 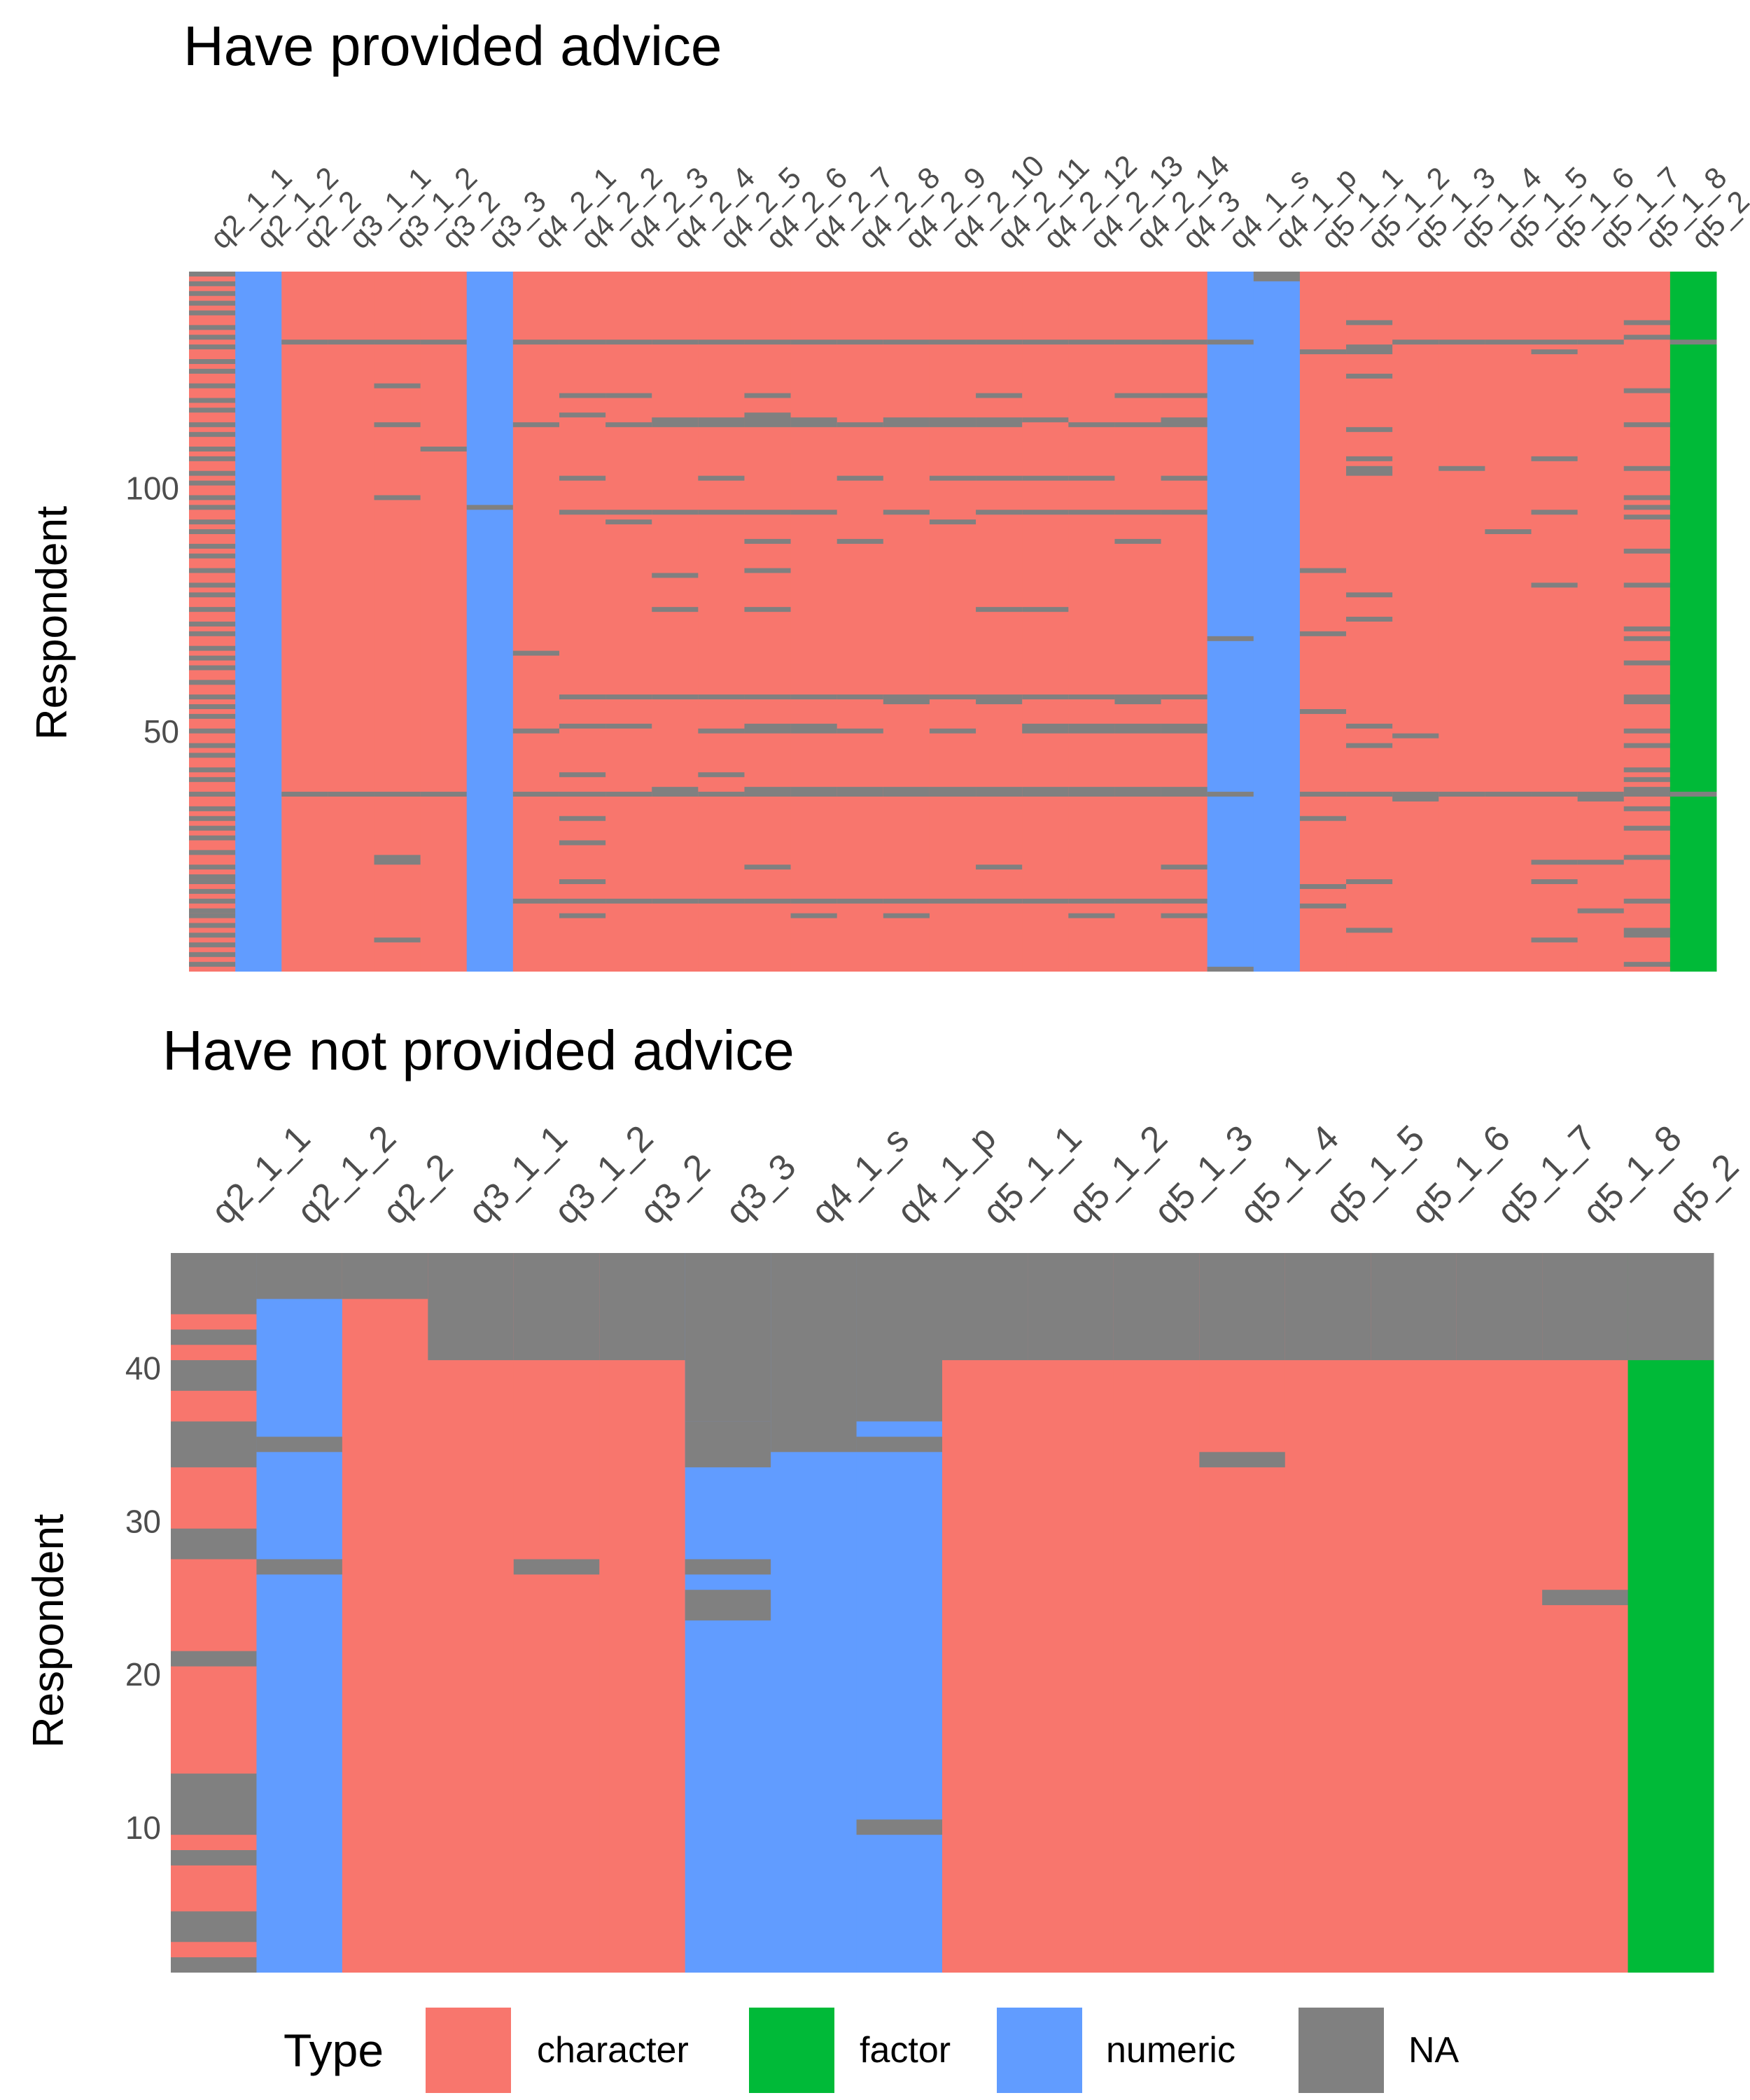 What do you see at coordinates (52, 623) in the screenshot?
I see `y-axis-title-provided: Respondent` at bounding box center [52, 623].